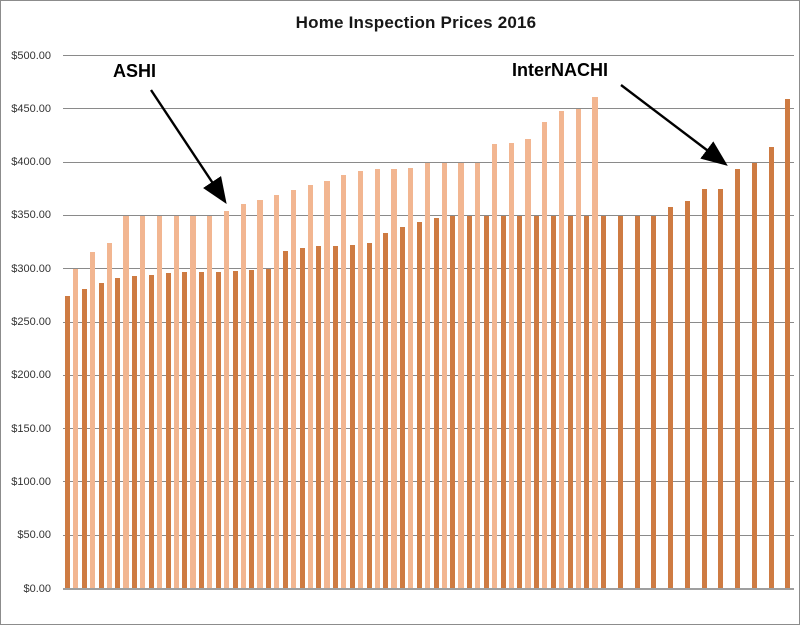 This screenshot has width=800, height=625. What do you see at coordinates (428, 589) in the screenshot?
I see `x-axis-line` at bounding box center [428, 589].